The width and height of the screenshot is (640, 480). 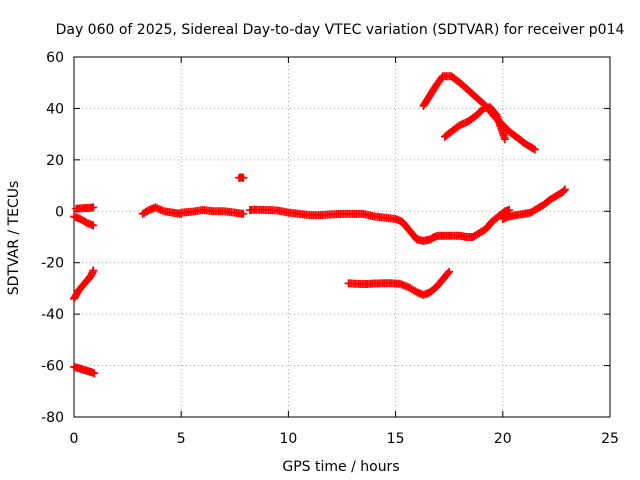 What do you see at coordinates (503, 439) in the screenshot?
I see `x-tick-label: 20` at bounding box center [503, 439].